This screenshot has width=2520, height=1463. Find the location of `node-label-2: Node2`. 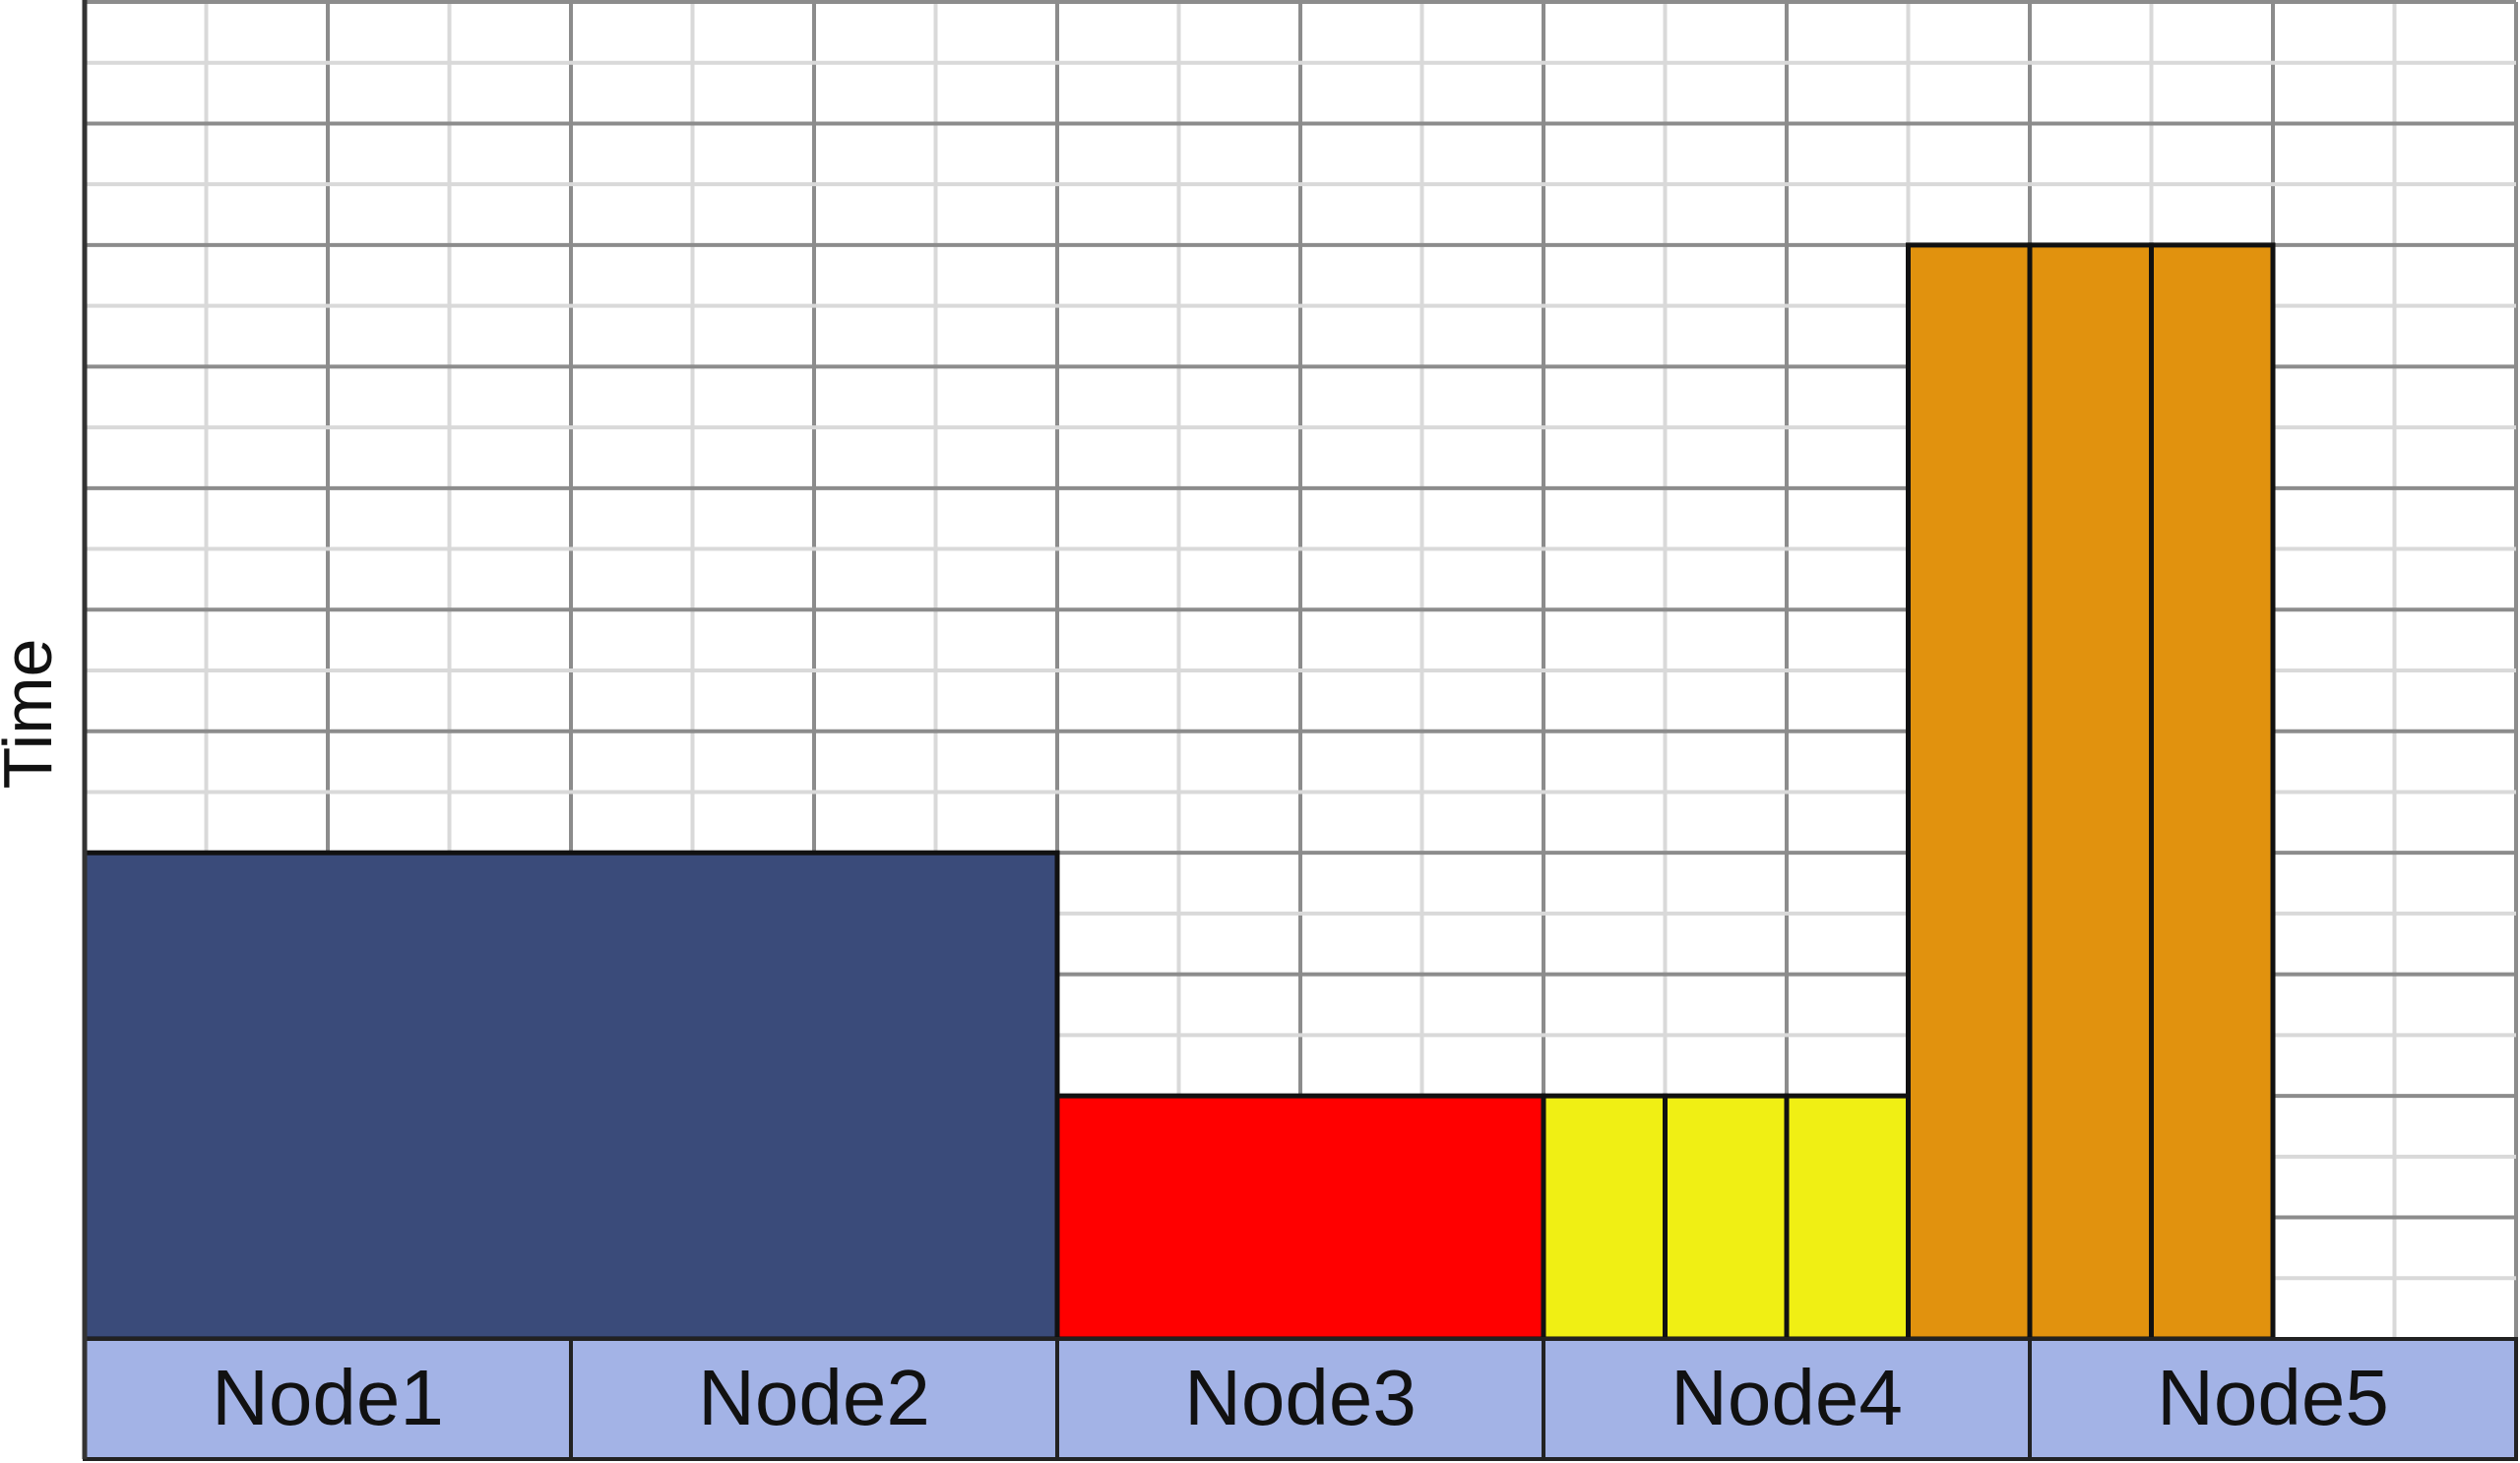

node-label-2: Node2 is located at coordinates (814, 1398).